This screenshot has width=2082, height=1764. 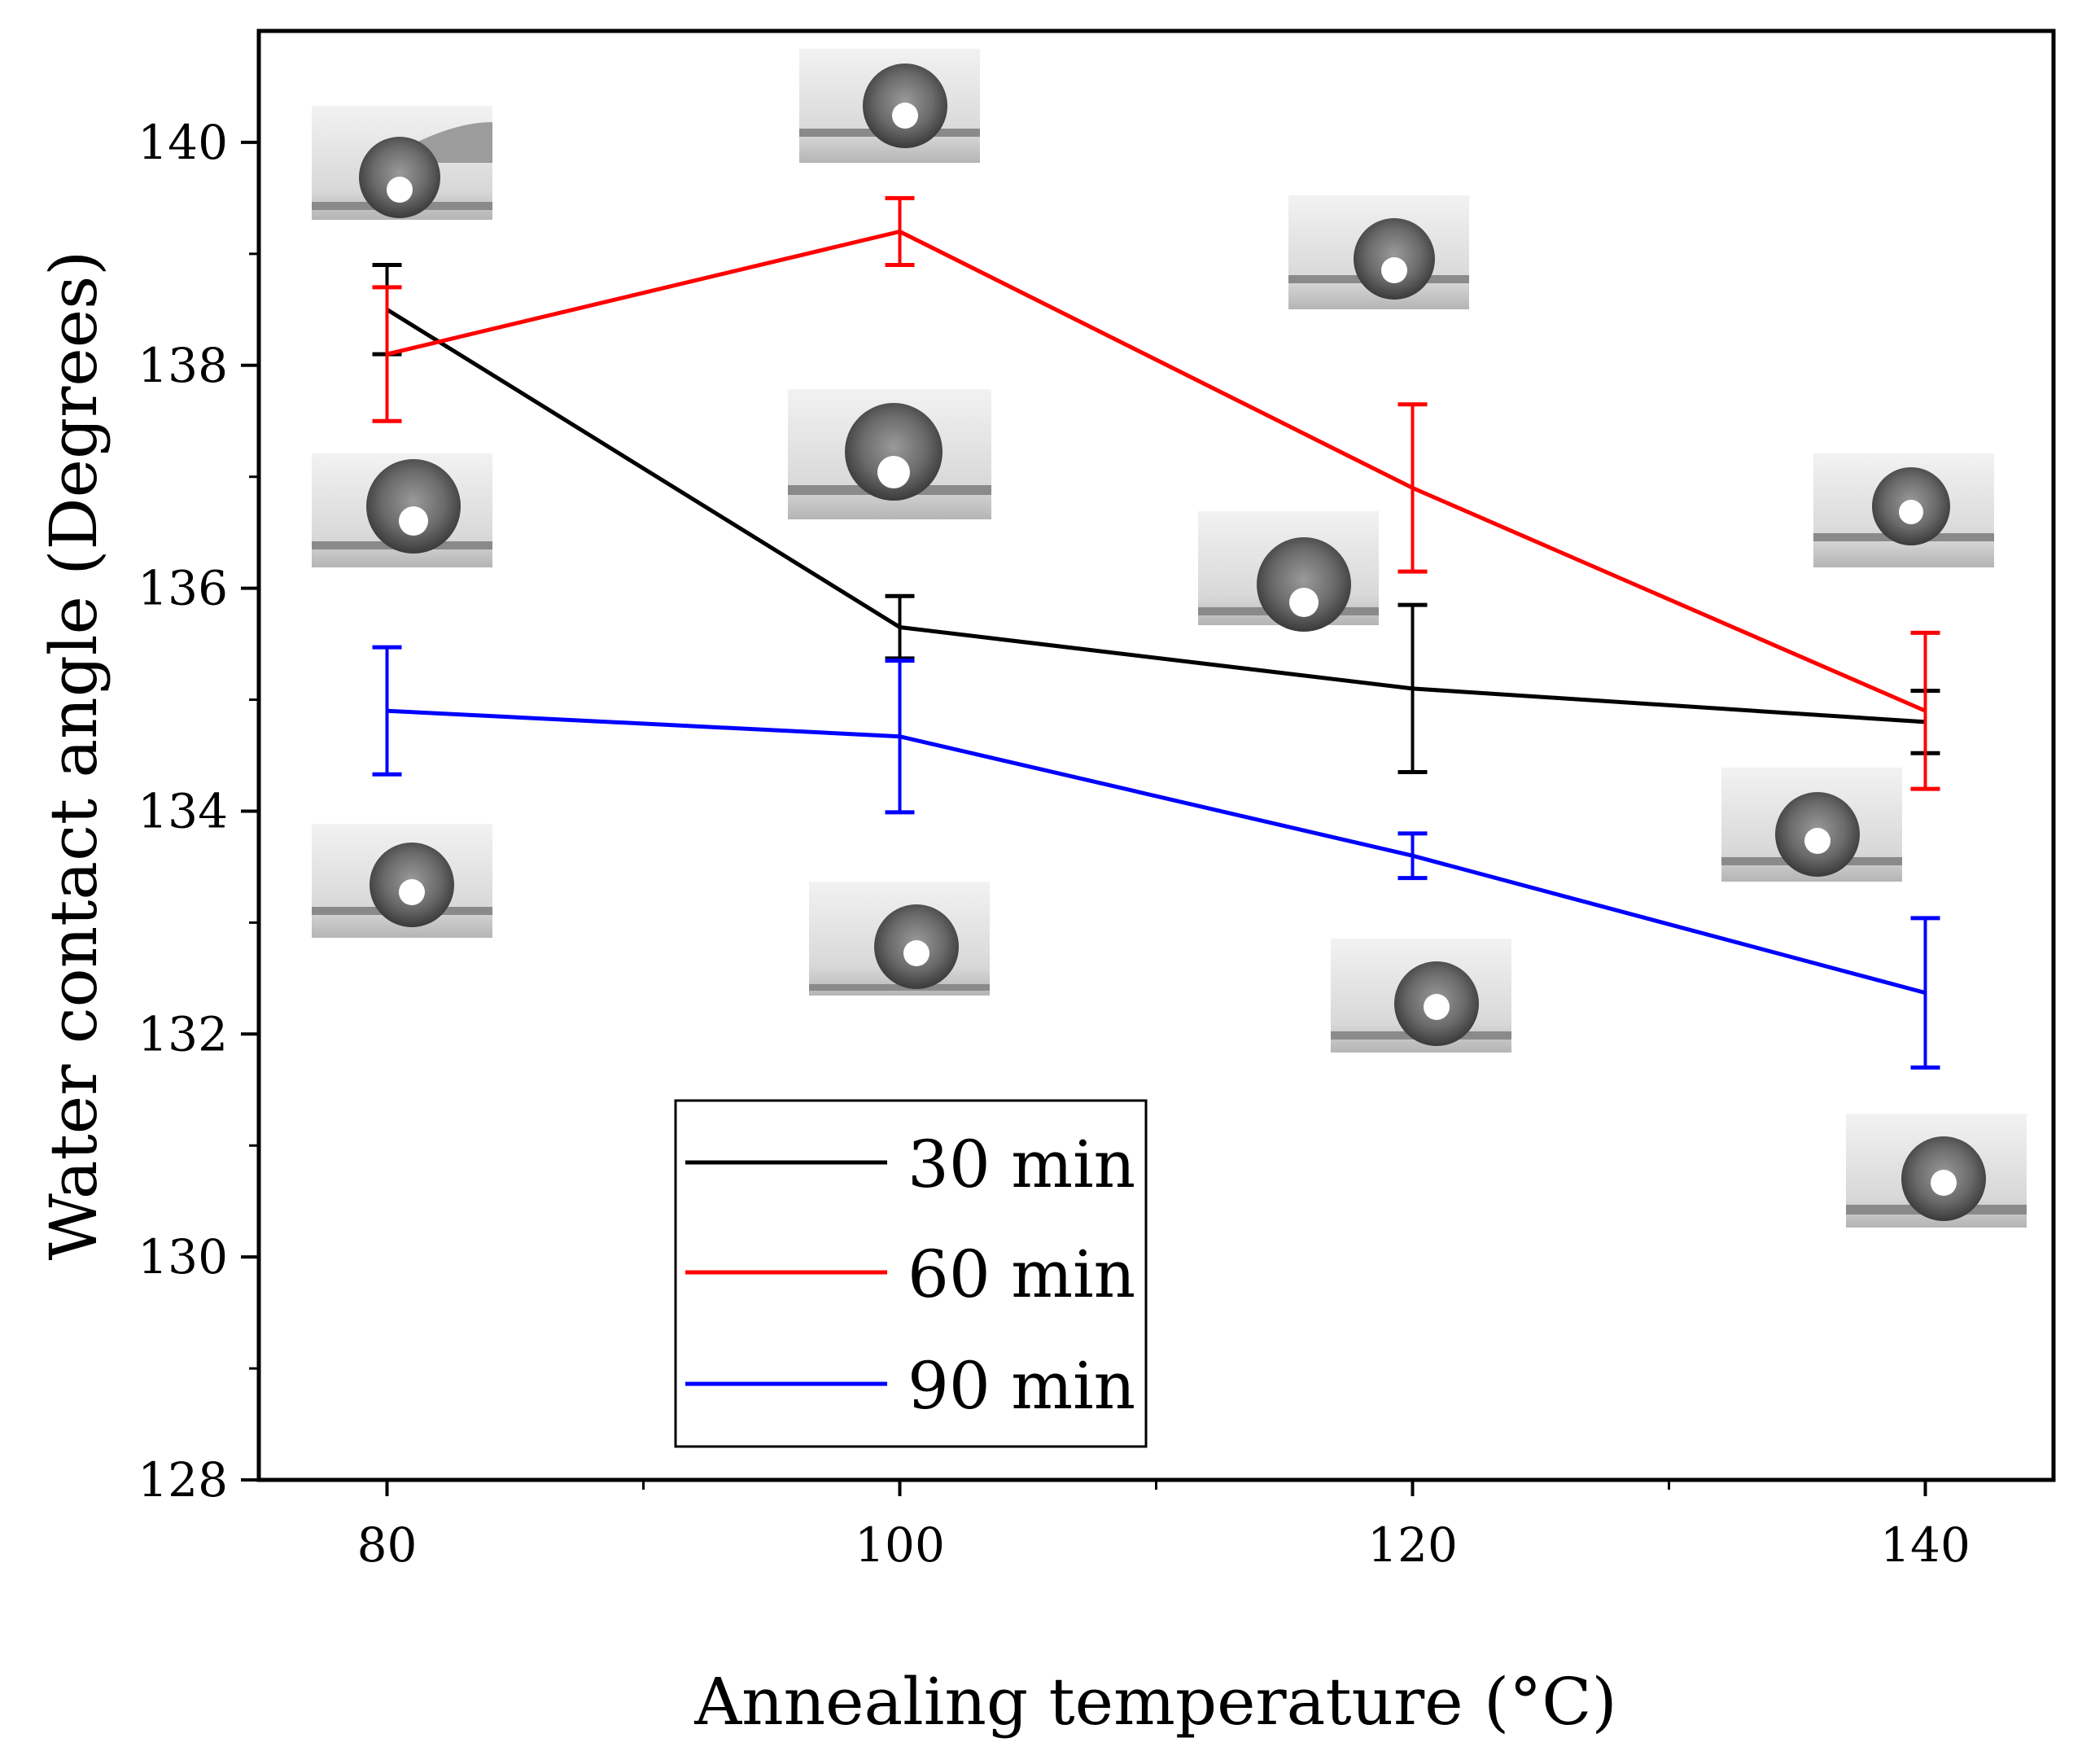 What do you see at coordinates (1157, 852) in the screenshot?
I see `series-line-90min` at bounding box center [1157, 852].